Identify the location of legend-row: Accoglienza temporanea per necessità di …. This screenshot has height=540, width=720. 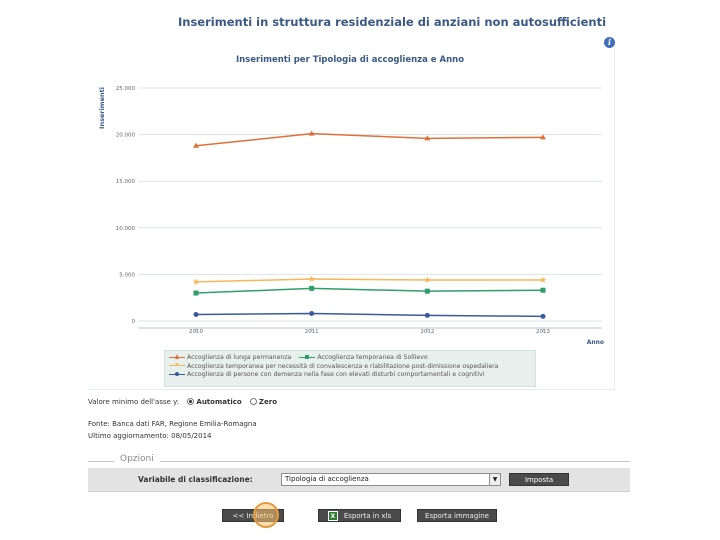
(350, 367).